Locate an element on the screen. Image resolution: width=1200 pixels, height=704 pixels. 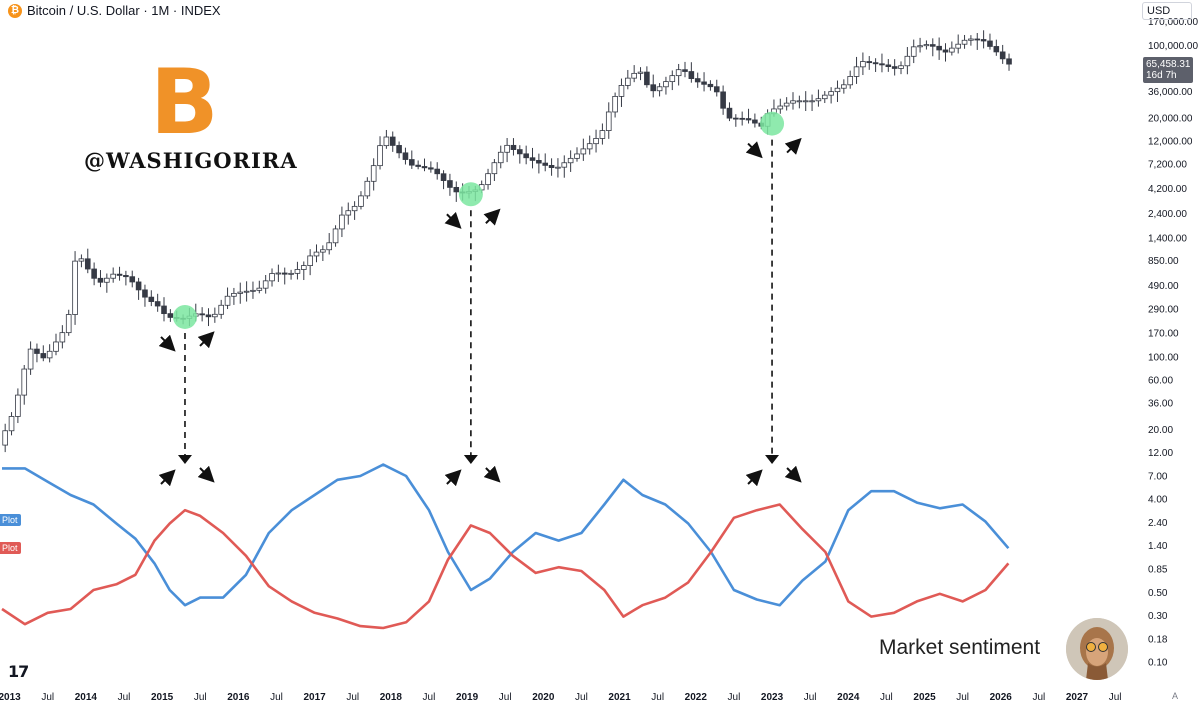
oscillator-tick-label: 0.50 is located at coordinates (1158, 593).